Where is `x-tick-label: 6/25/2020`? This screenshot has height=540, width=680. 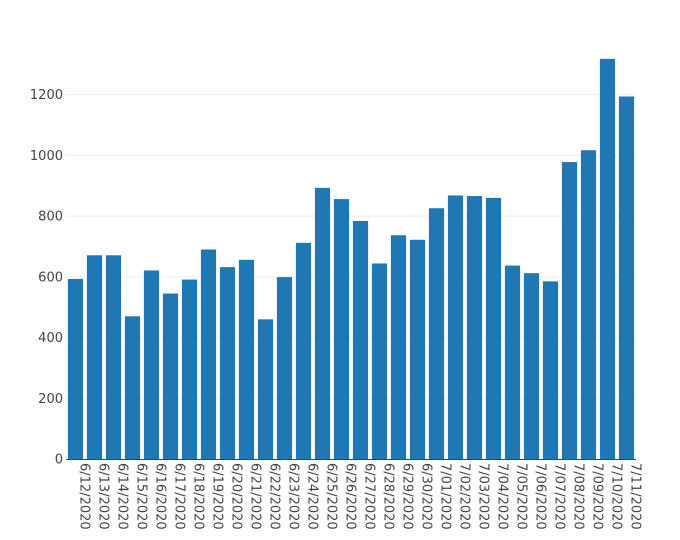 x-tick-label: 6/25/2020 is located at coordinates (331, 496).